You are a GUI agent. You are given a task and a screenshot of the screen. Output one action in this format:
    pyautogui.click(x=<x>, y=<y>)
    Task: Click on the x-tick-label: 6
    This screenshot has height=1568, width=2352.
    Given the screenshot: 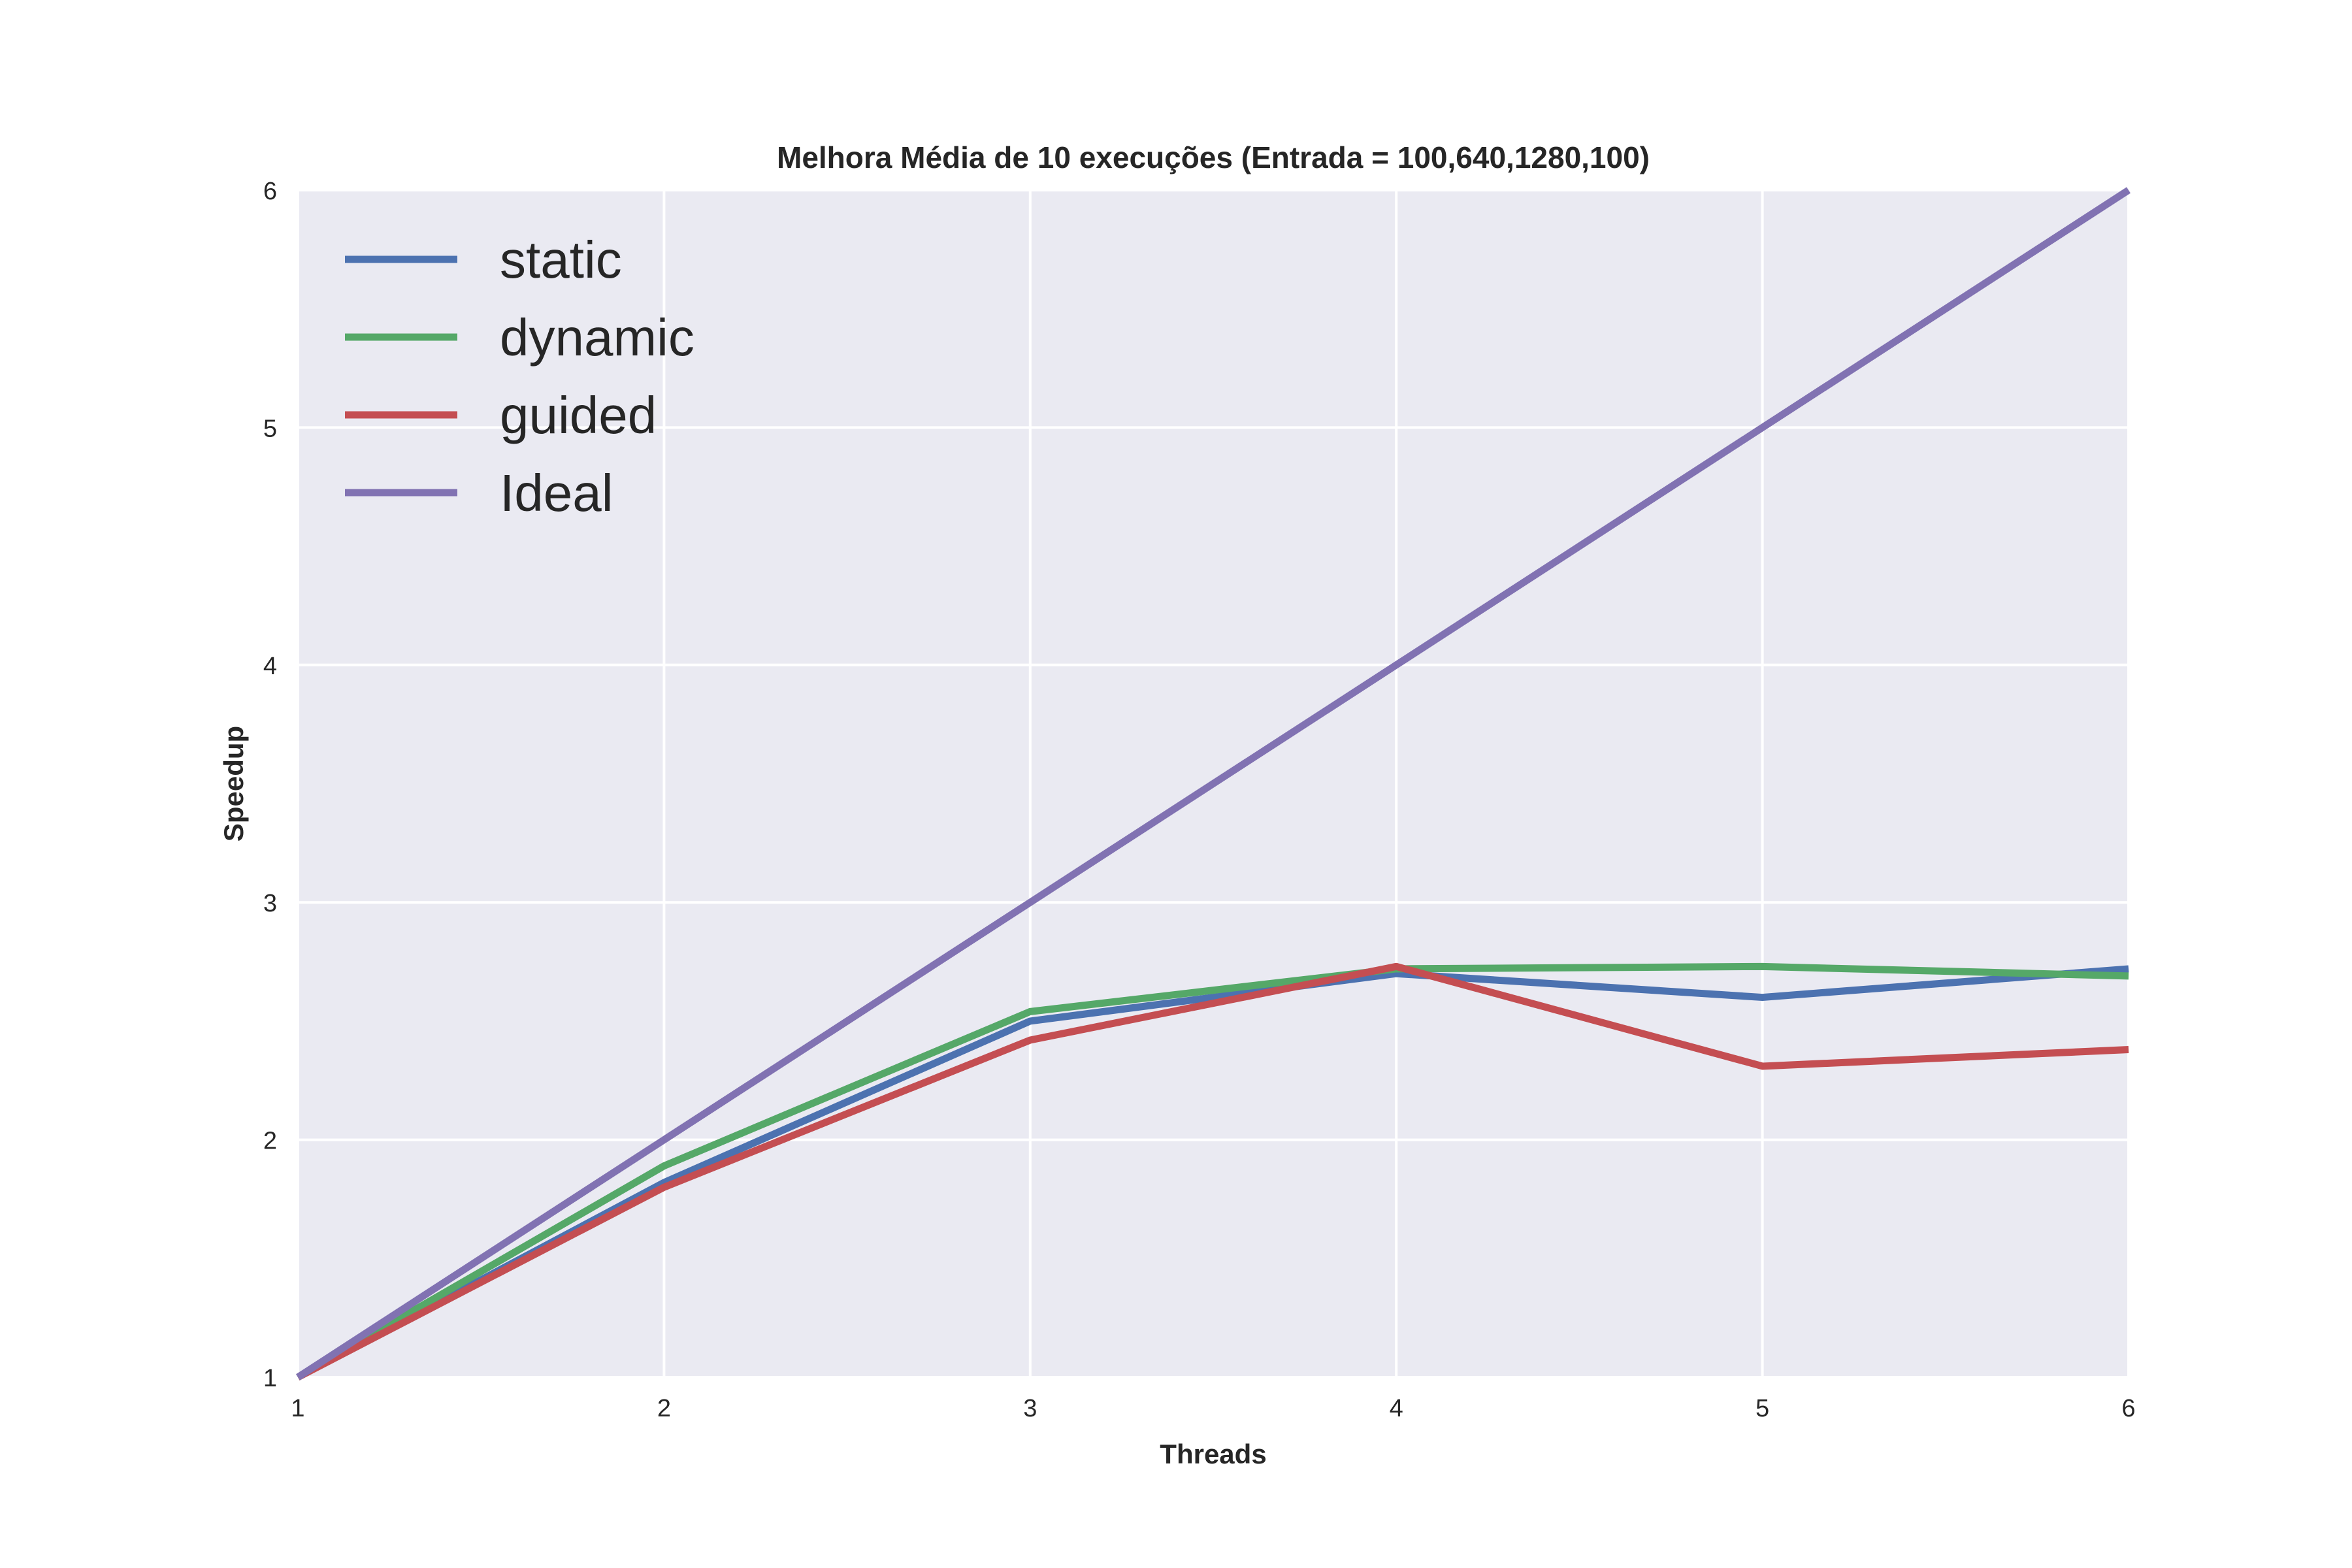 What is the action you would take?
    pyautogui.click(x=2128, y=1408)
    